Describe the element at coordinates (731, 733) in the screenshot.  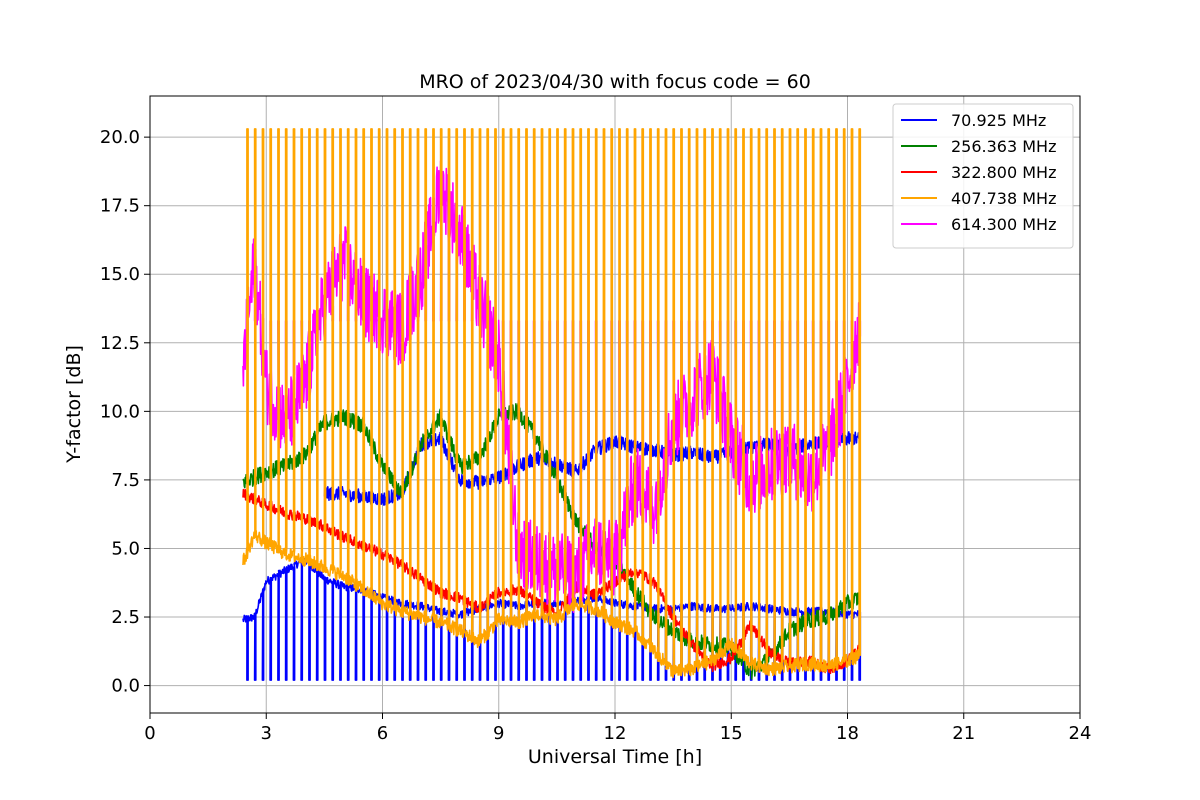
I see `x-tick-label: 15` at that location.